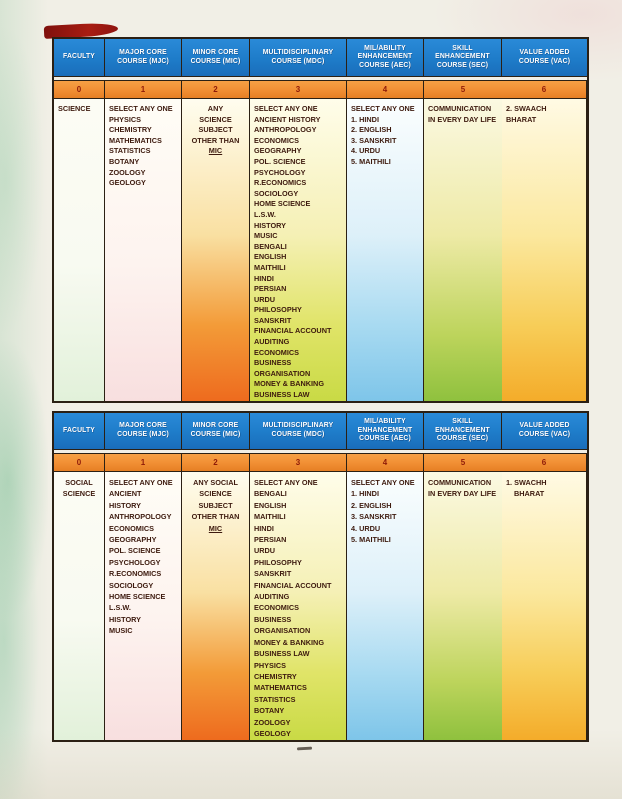 The height and width of the screenshot is (799, 622). What do you see at coordinates (544, 250) in the screenshot?
I see `cell-science-vac: 2. SWAACH BHARAT` at bounding box center [544, 250].